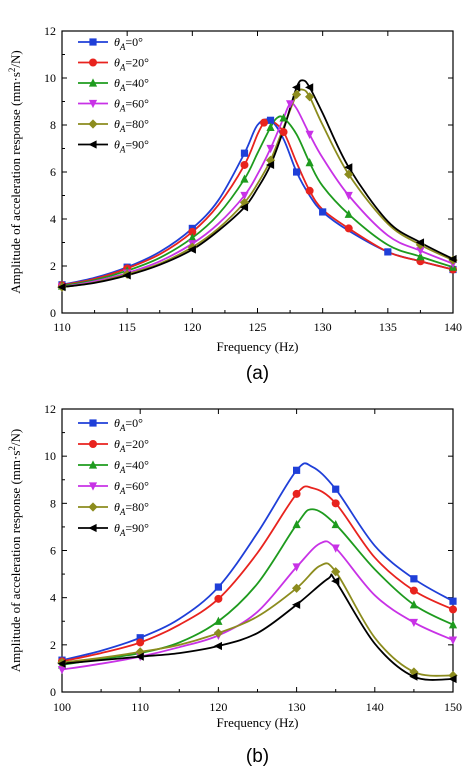  I want to click on x-tick-label: 135, so click(388, 327).